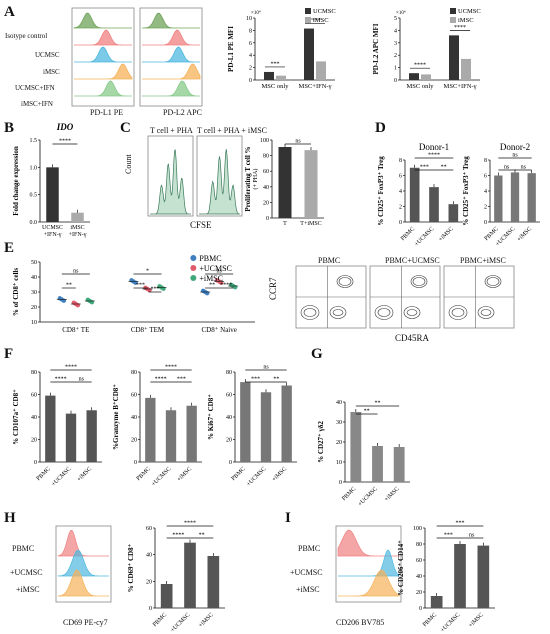  Describe the element at coordinates (9, 248) in the screenshot. I see `panel-label-e: E` at that location.